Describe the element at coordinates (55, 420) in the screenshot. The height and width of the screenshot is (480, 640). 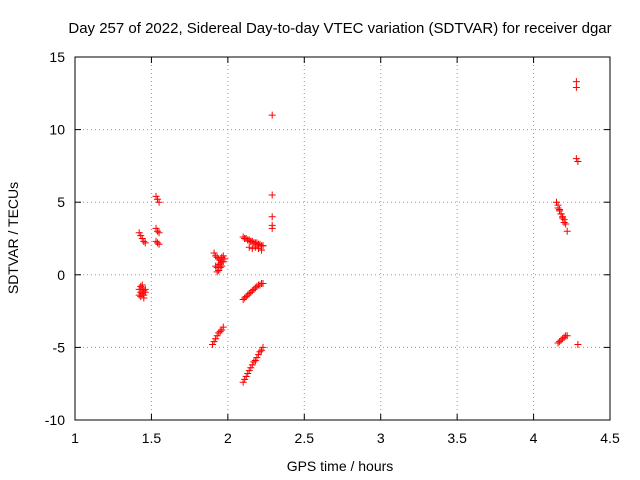
I see `y-tick-label: -10` at that location.